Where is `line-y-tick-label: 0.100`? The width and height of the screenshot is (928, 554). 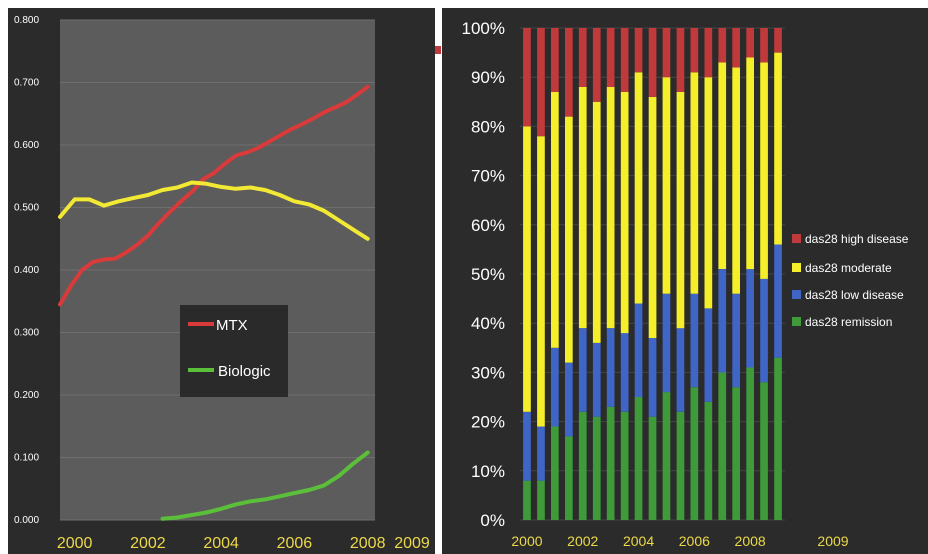
line-y-tick-label: 0.100 is located at coordinates (26, 458).